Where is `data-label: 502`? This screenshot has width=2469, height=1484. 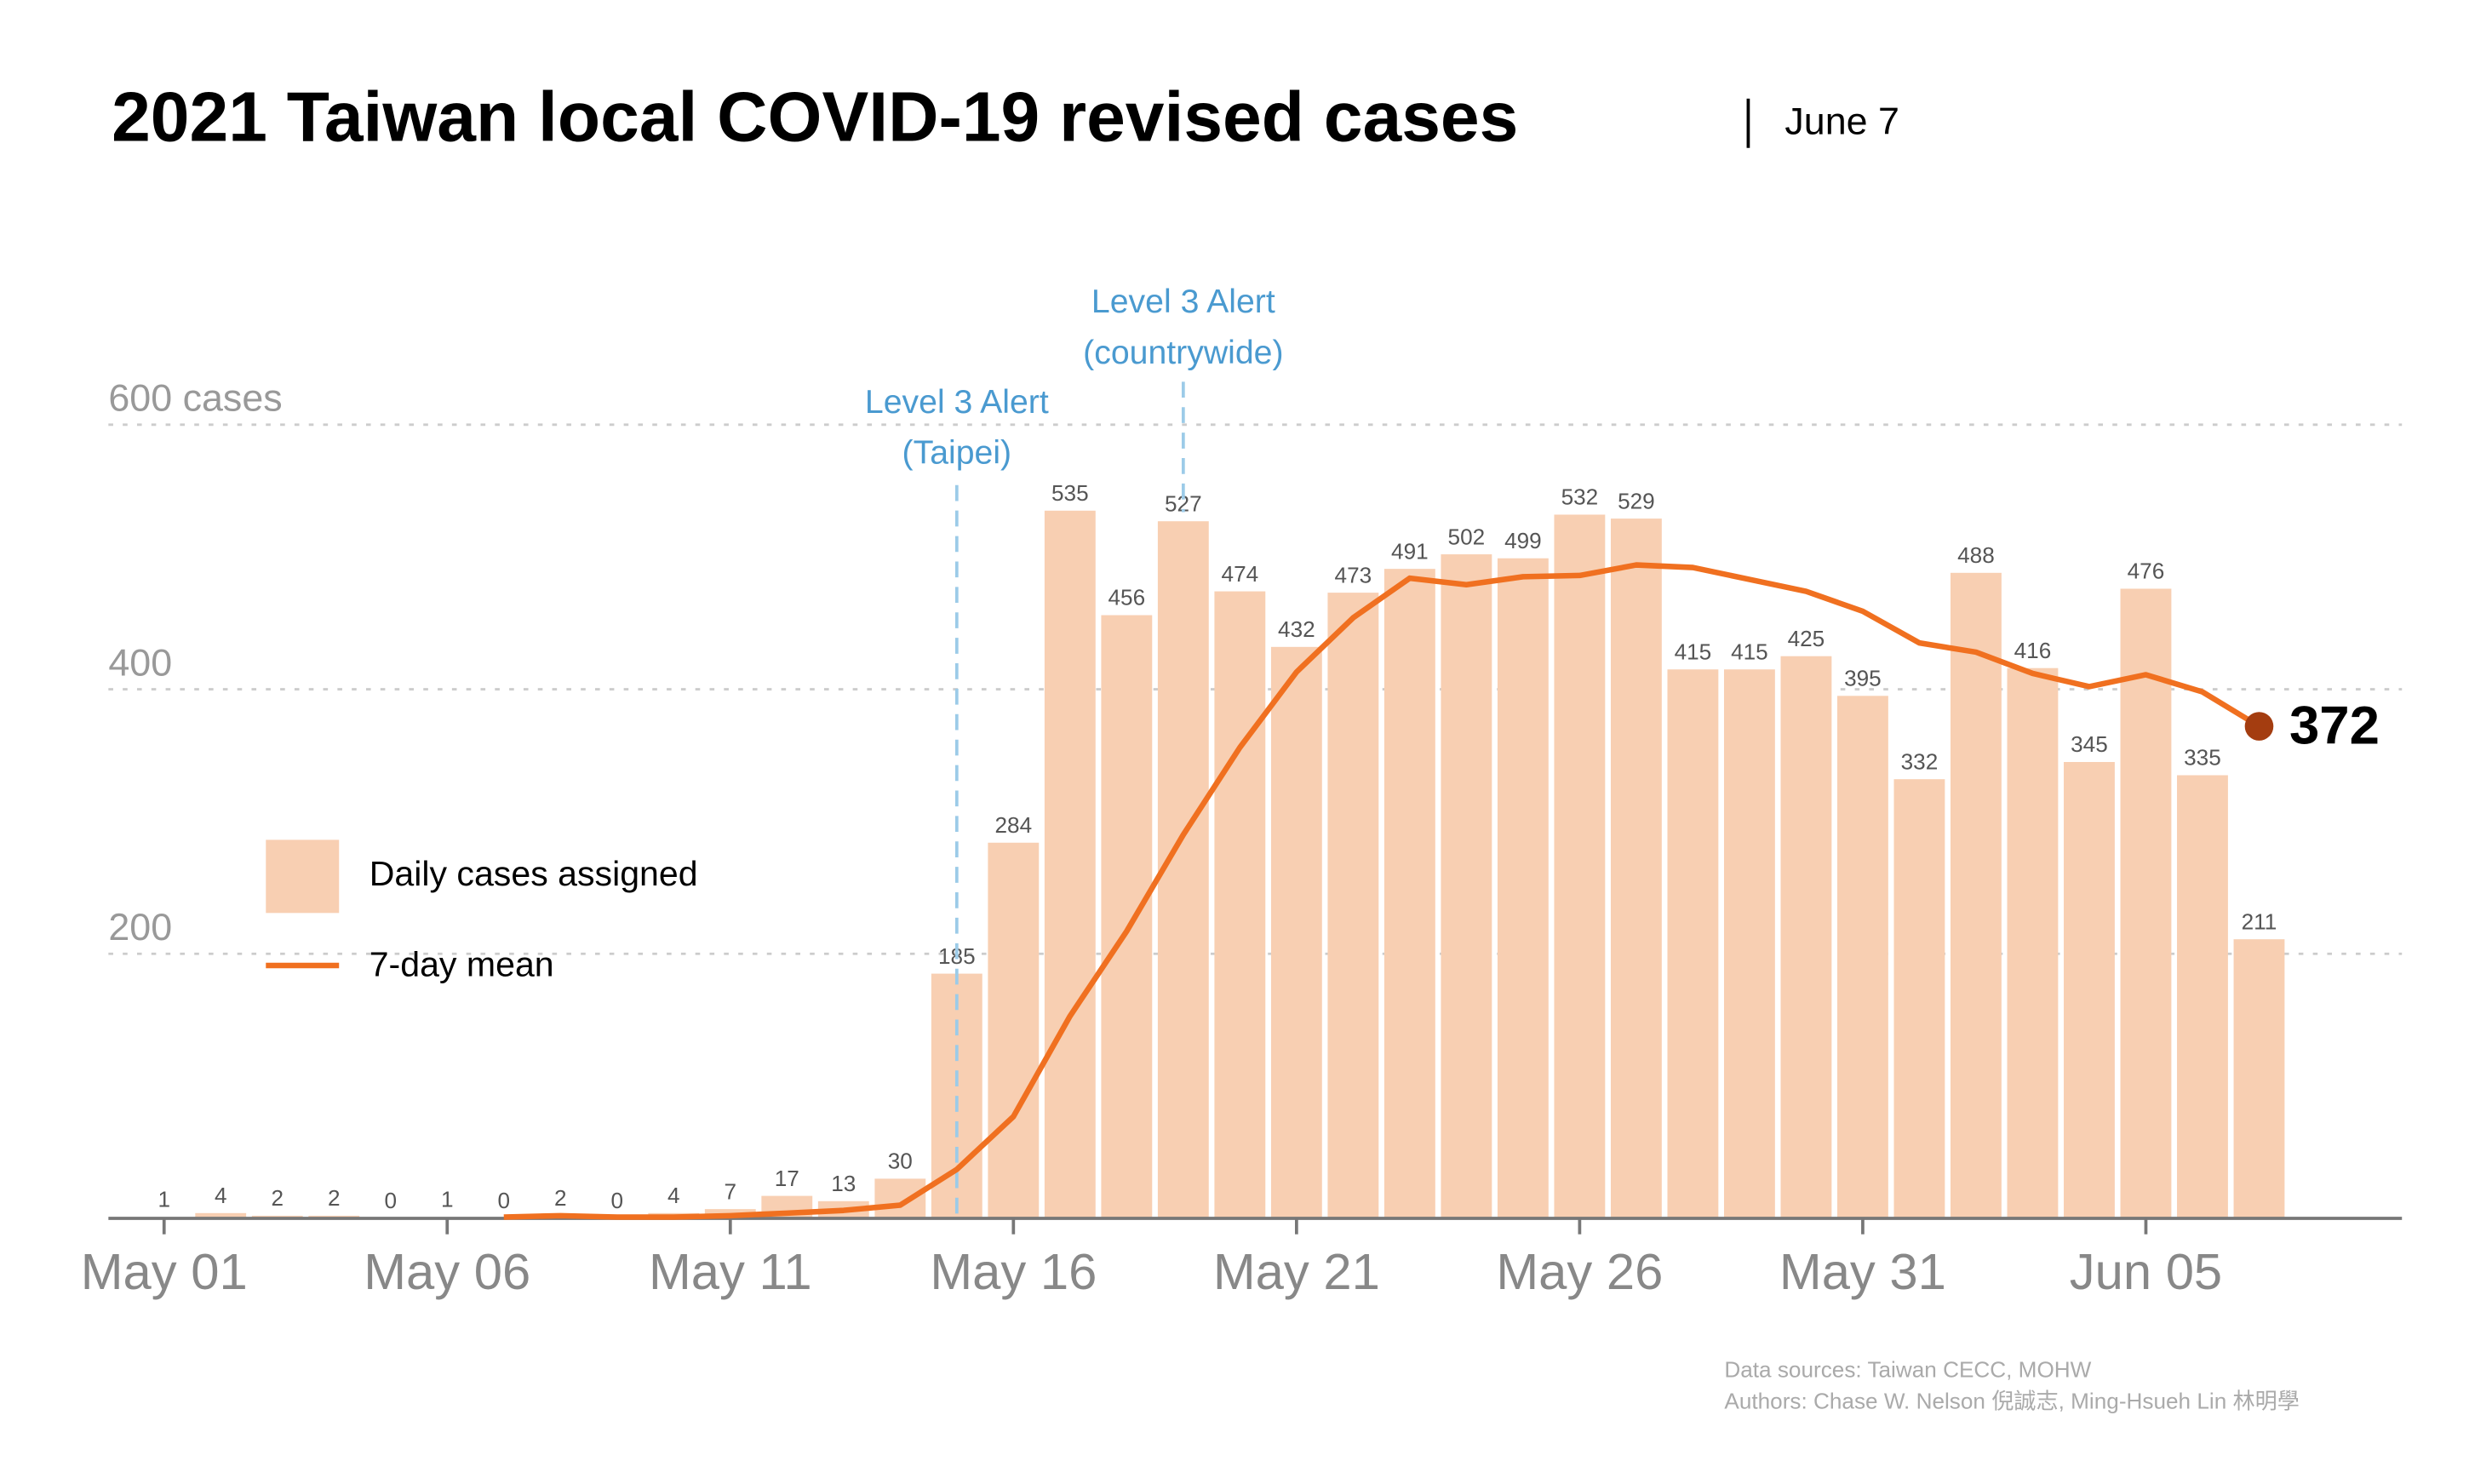 data-label: 502 is located at coordinates (1467, 537).